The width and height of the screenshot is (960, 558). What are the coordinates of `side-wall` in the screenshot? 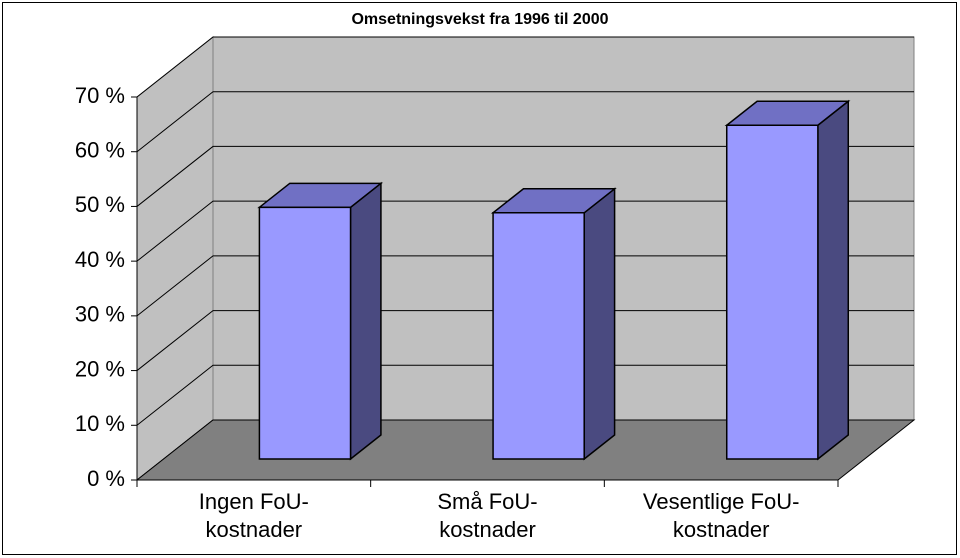 It's located at (175, 258).